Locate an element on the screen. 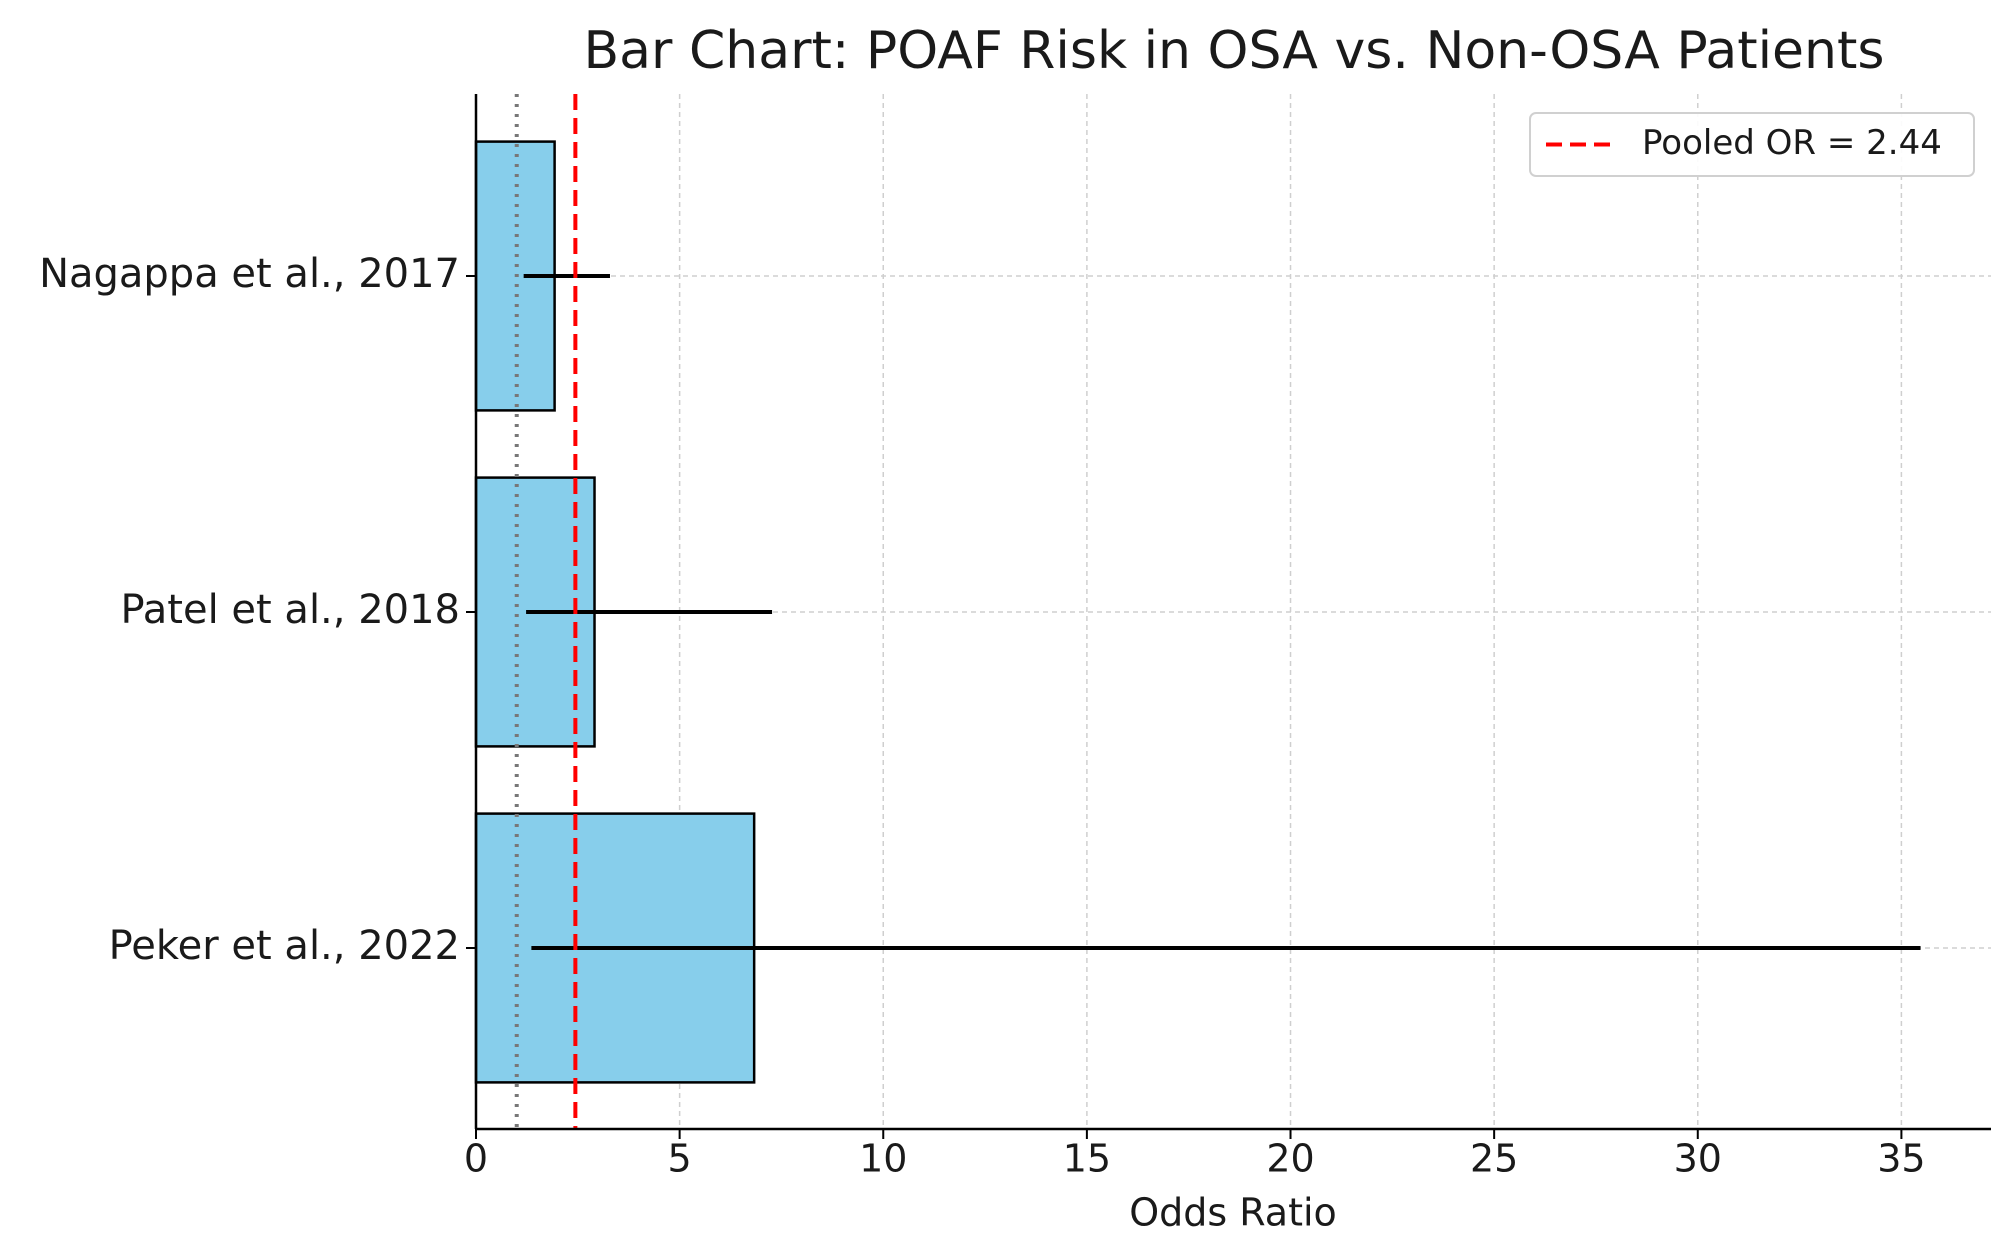  x-tick-label: 0 is located at coordinates (476, 1159).